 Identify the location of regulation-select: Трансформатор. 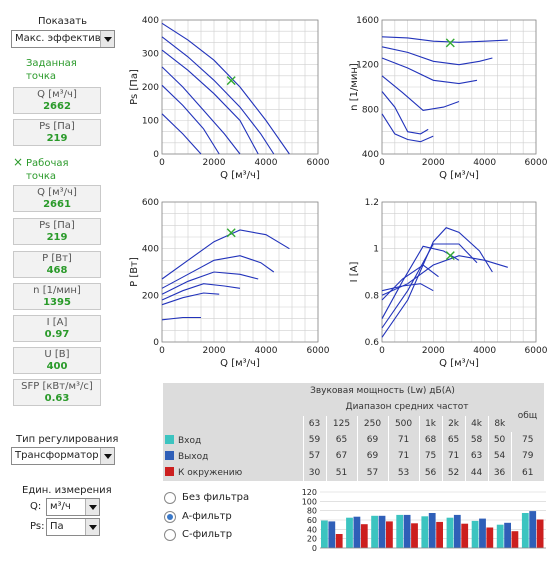
(63, 456).